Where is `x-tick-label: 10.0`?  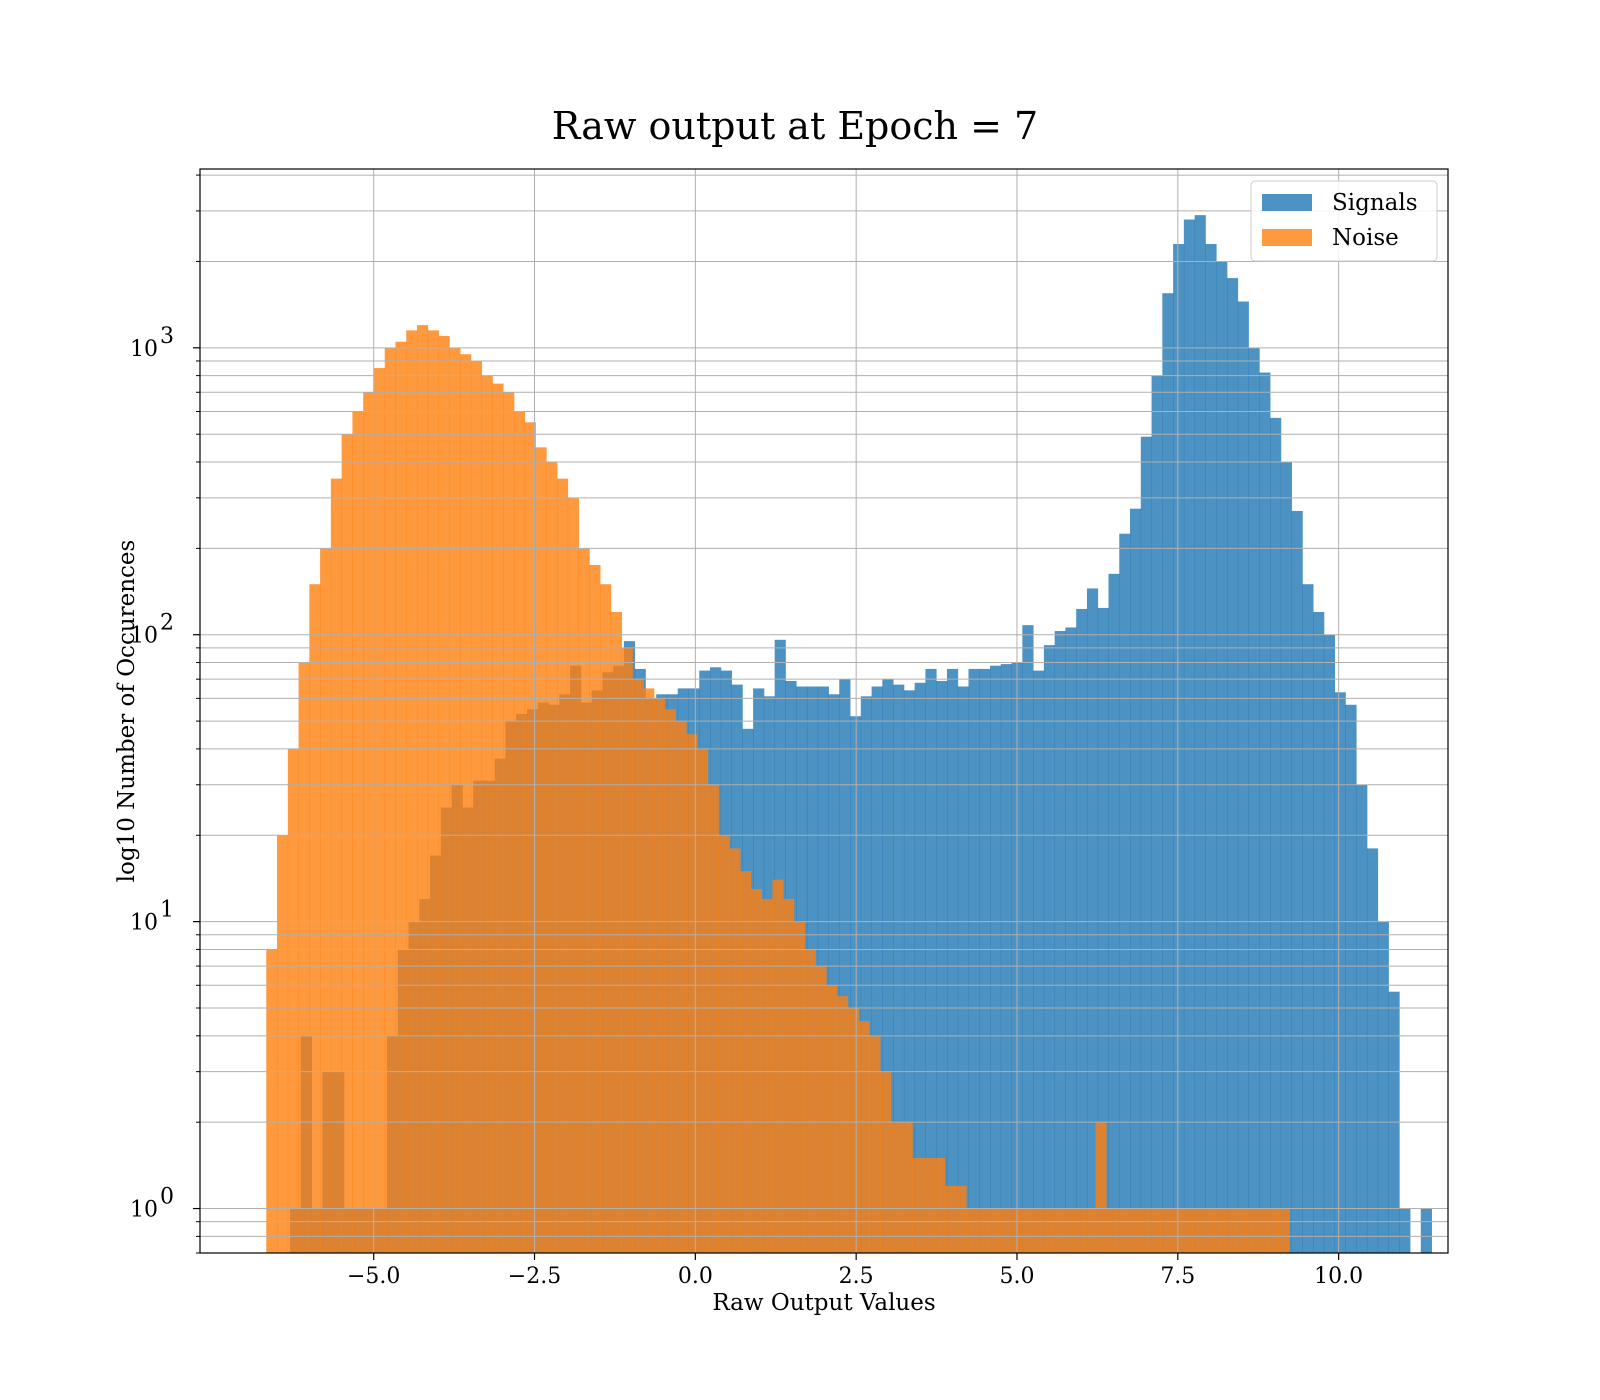
x-tick-label: 10.0 is located at coordinates (1338, 1276).